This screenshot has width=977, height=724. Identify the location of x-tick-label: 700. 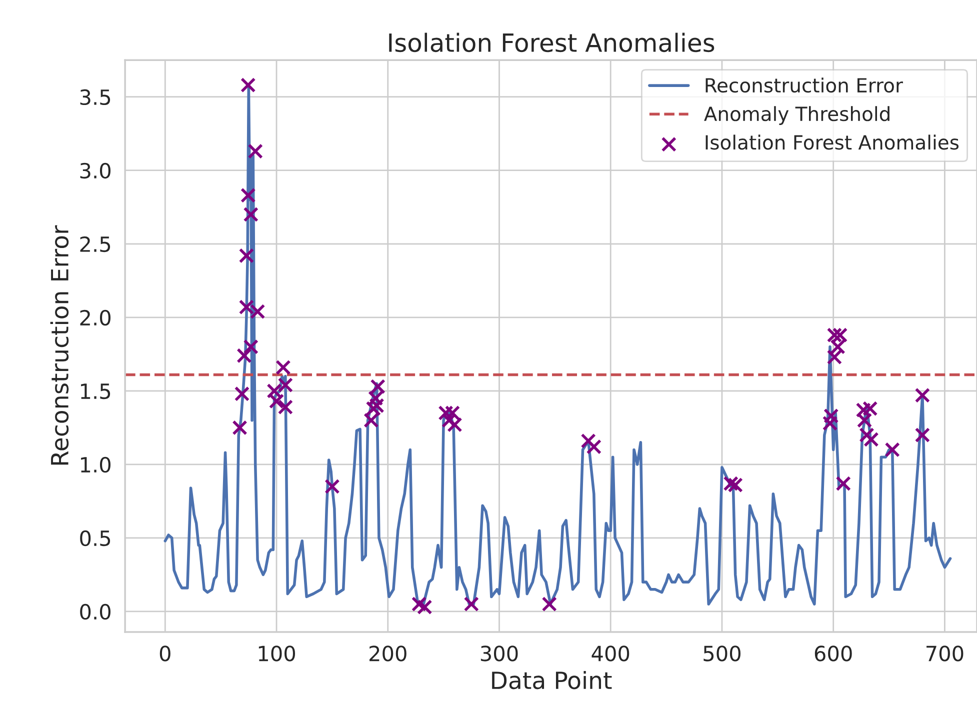
(945, 654).